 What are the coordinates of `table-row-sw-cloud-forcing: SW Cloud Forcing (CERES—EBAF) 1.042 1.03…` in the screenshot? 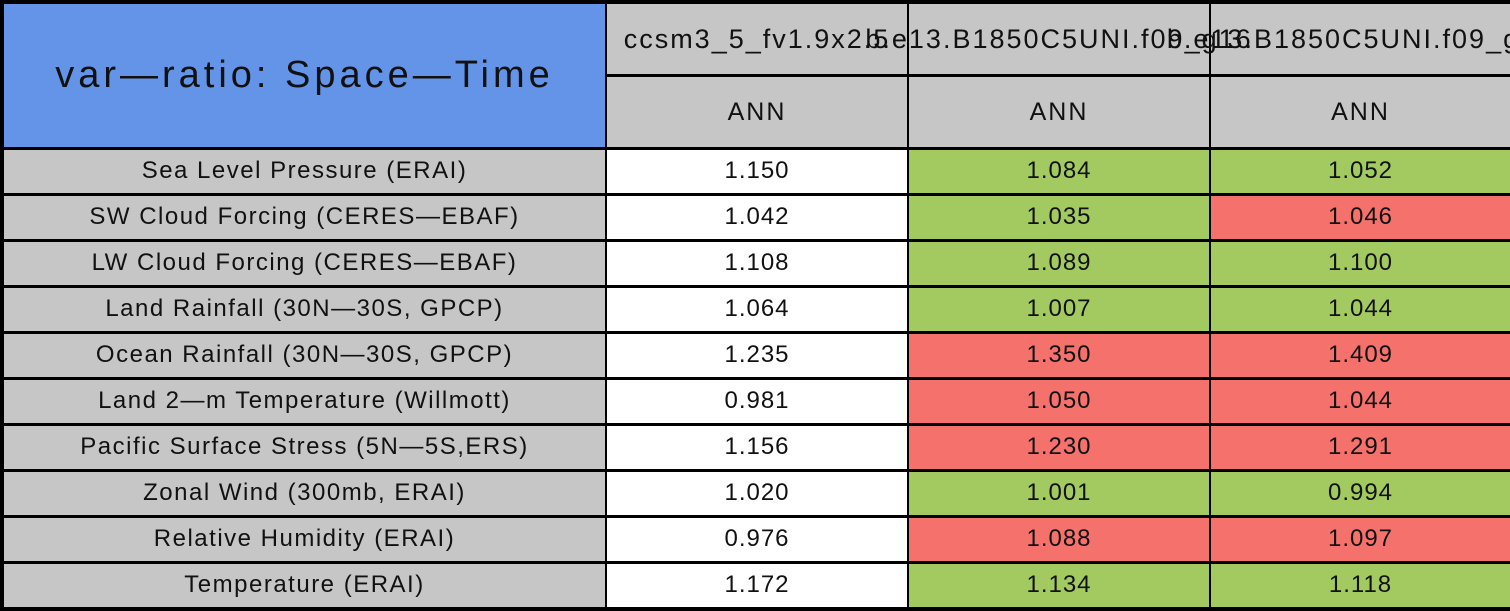 It's located at (755, 217).